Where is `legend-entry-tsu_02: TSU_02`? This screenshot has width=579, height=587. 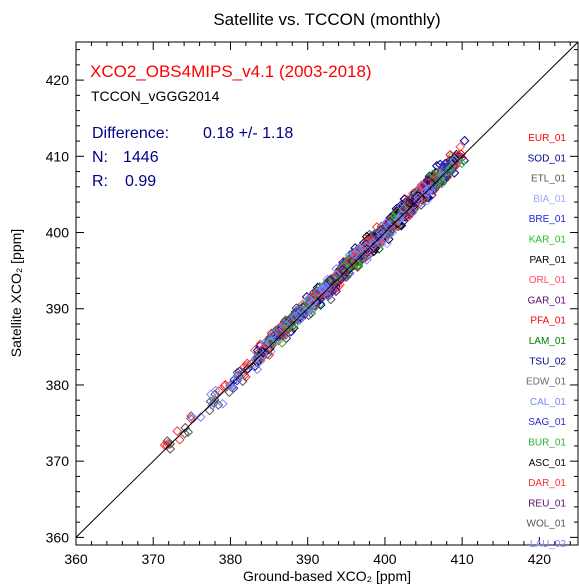
legend-entry-tsu_02: TSU_02 is located at coordinates (547, 361).